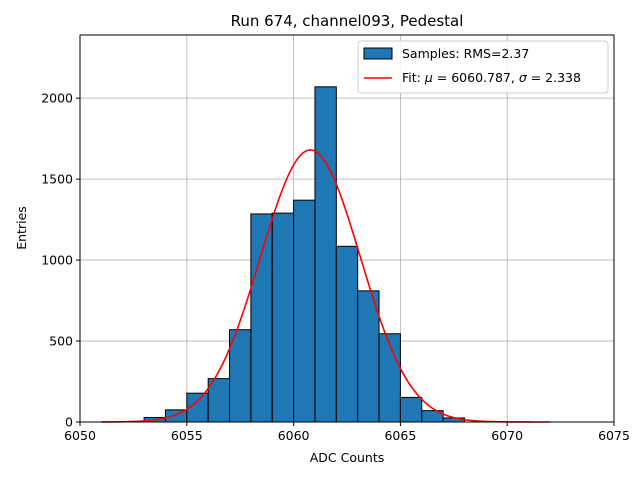 The width and height of the screenshot is (640, 480). What do you see at coordinates (61, 341) in the screenshot?
I see `y-tick-label: 500` at bounding box center [61, 341].